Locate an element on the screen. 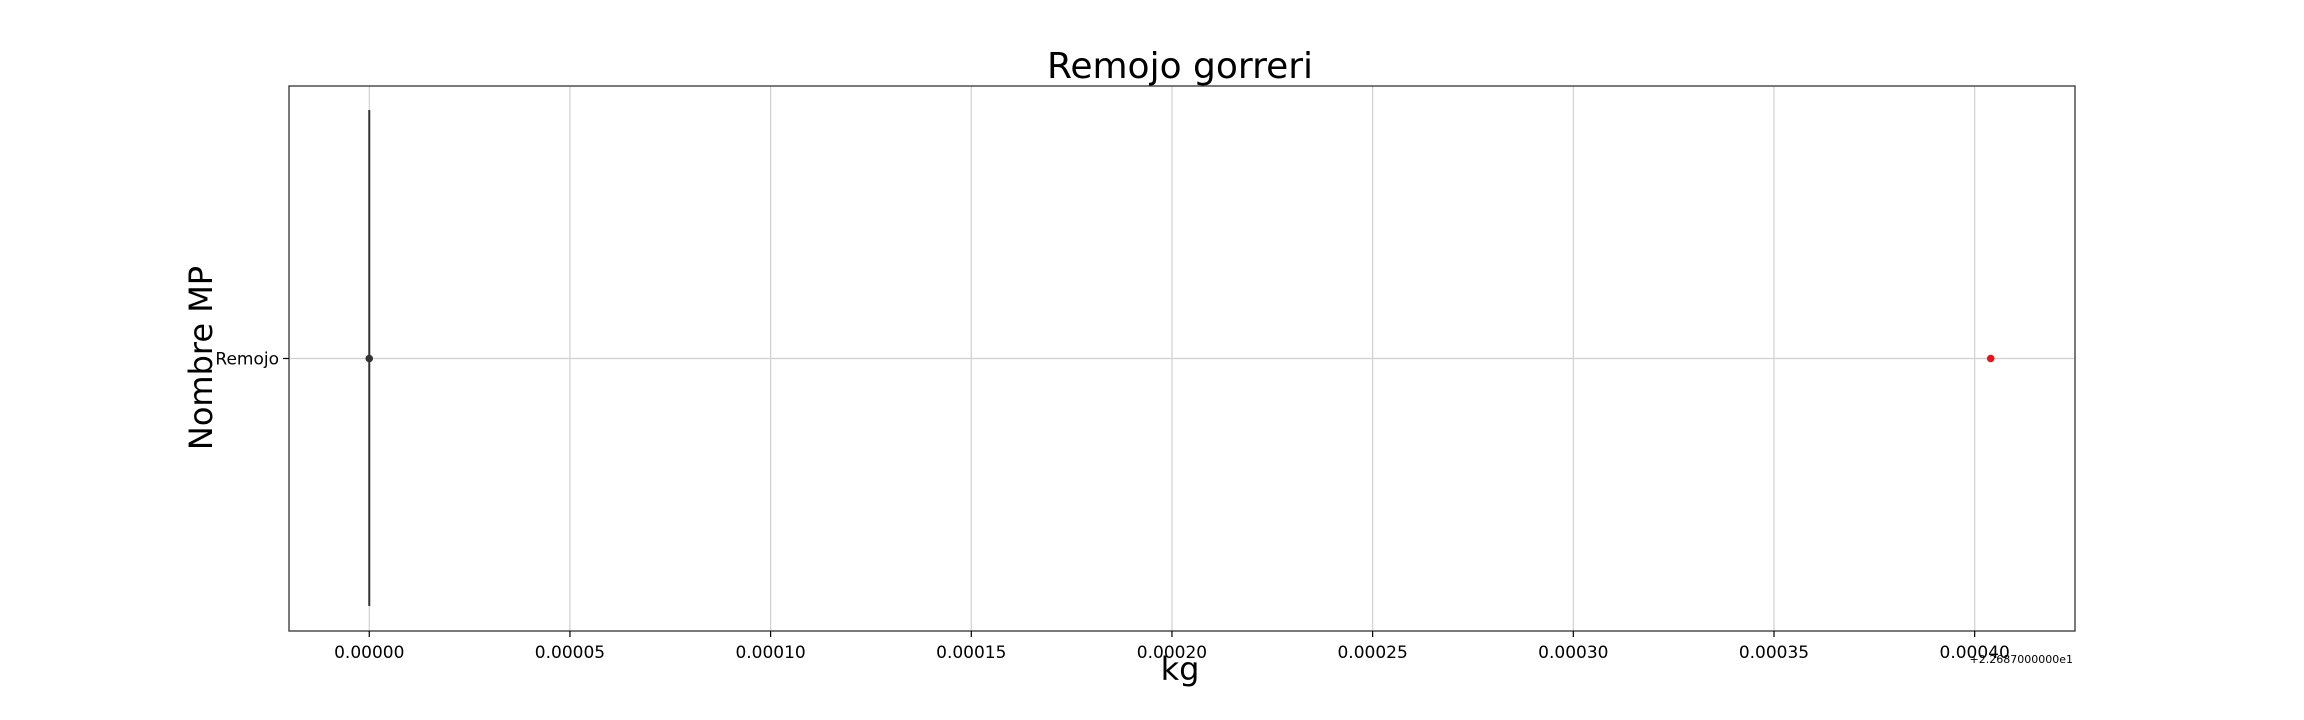 The image size is (2304, 720). x-tick-label: 0.00040 is located at coordinates (1975, 653).